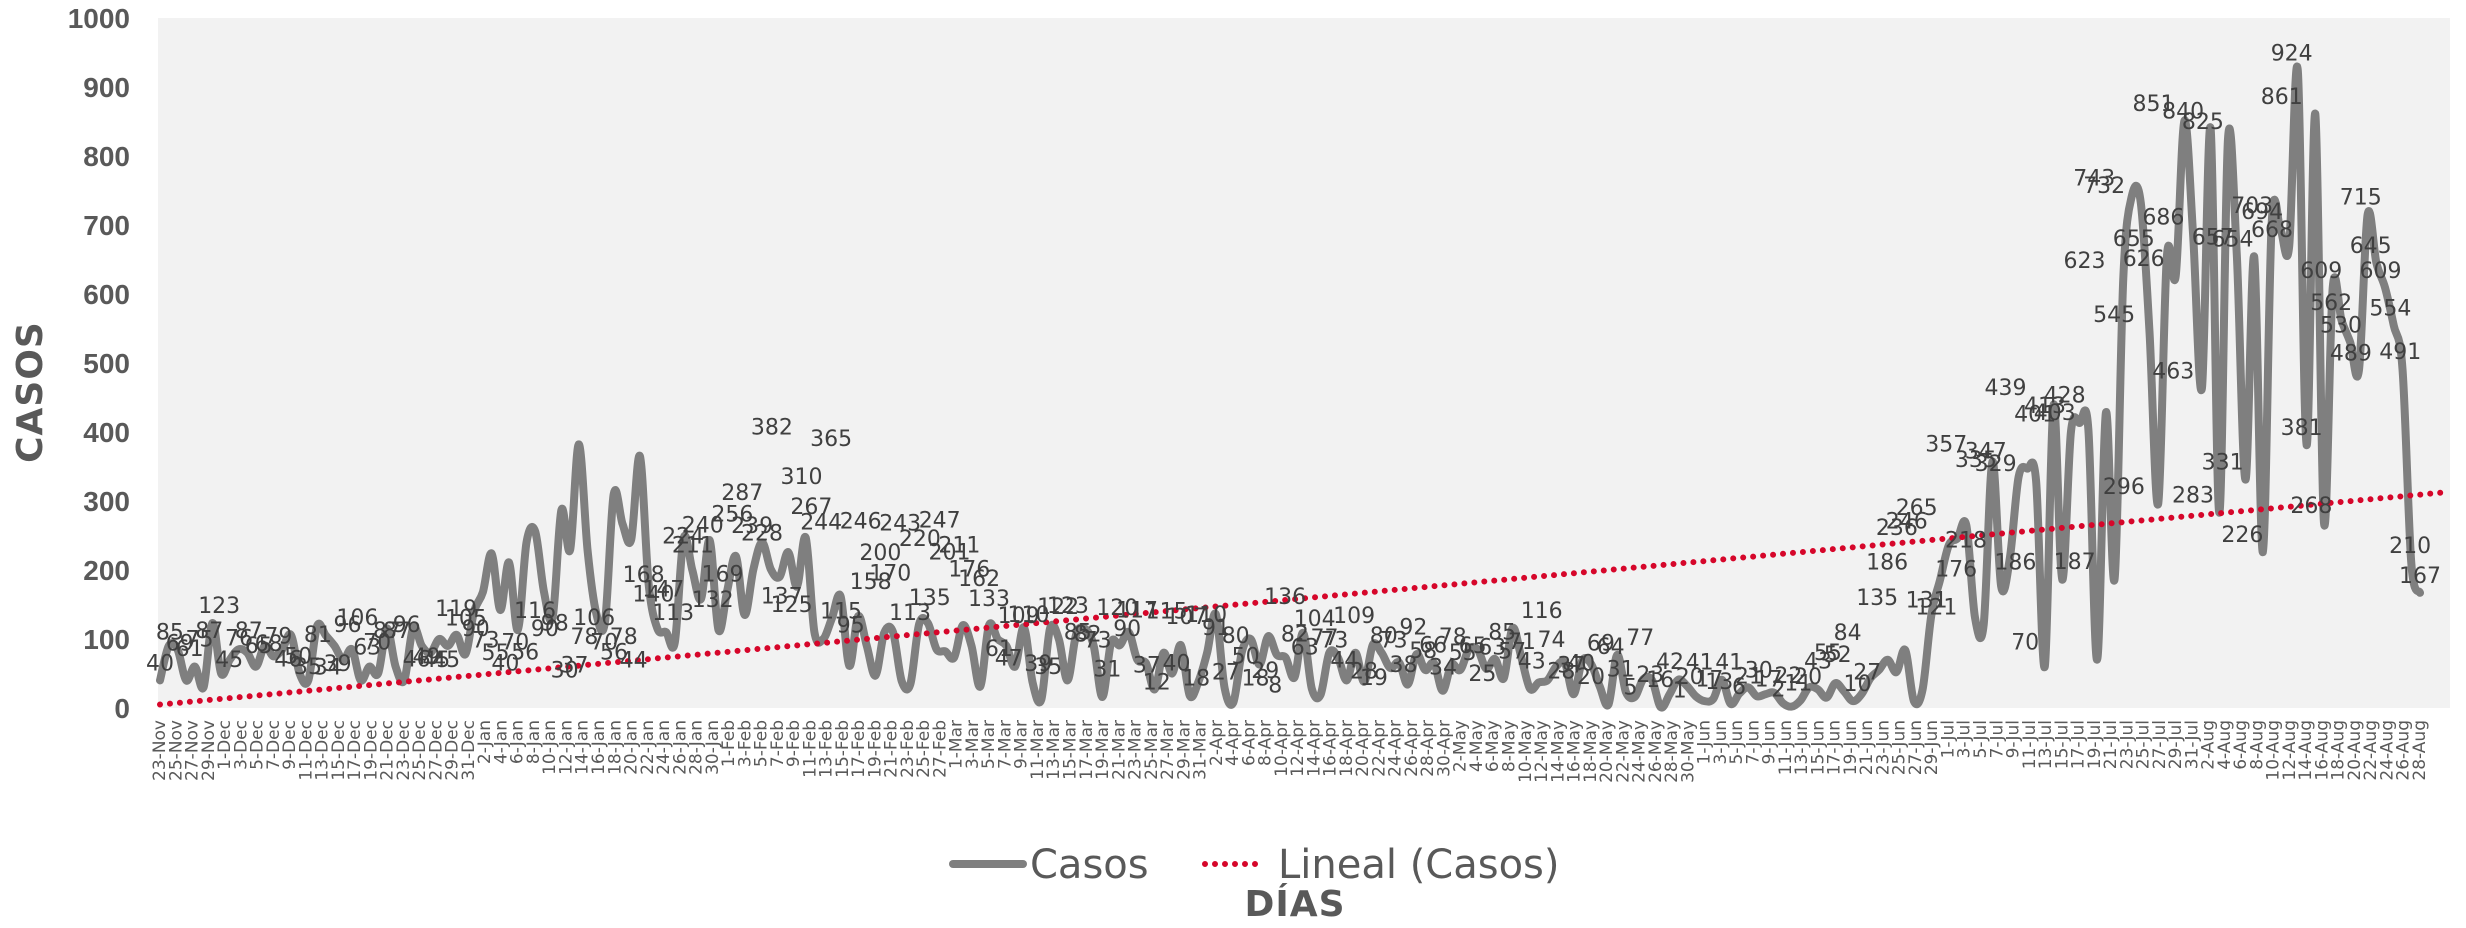  Describe the element at coordinates (732, 514) in the screenshot. I see `data-label: 256` at that location.